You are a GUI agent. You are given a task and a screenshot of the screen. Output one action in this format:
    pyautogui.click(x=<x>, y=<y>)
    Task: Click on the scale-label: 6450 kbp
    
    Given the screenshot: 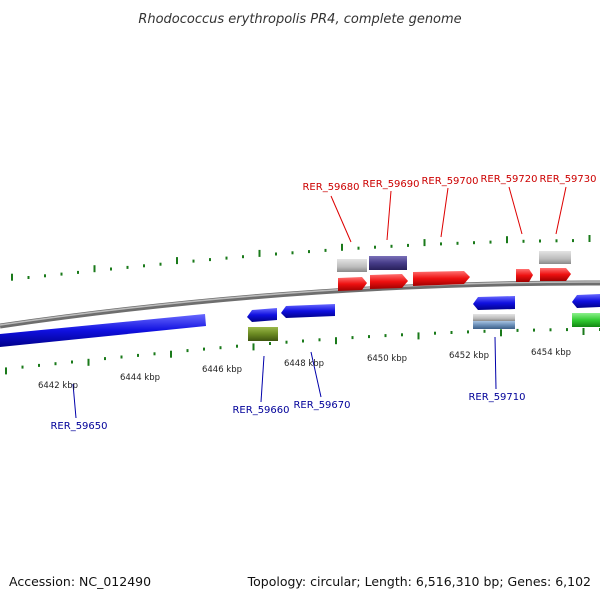 What is the action you would take?
    pyautogui.click(x=387, y=359)
    